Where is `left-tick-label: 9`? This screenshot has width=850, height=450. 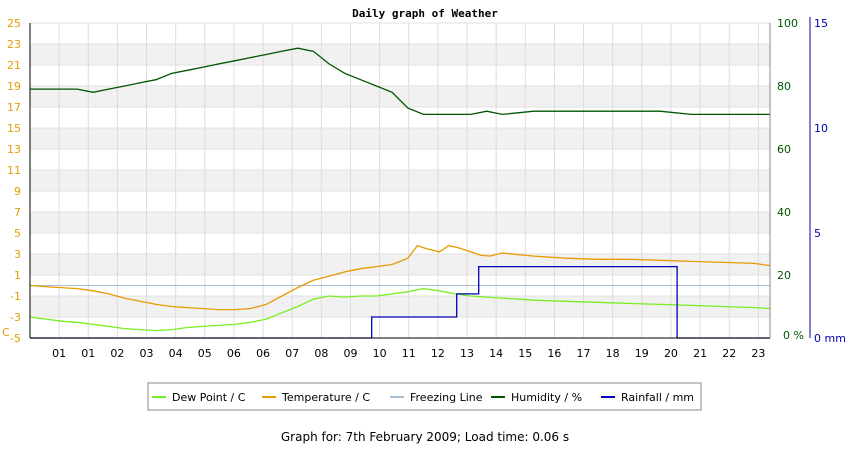
left-tick-label: 9 is located at coordinates (17, 191).